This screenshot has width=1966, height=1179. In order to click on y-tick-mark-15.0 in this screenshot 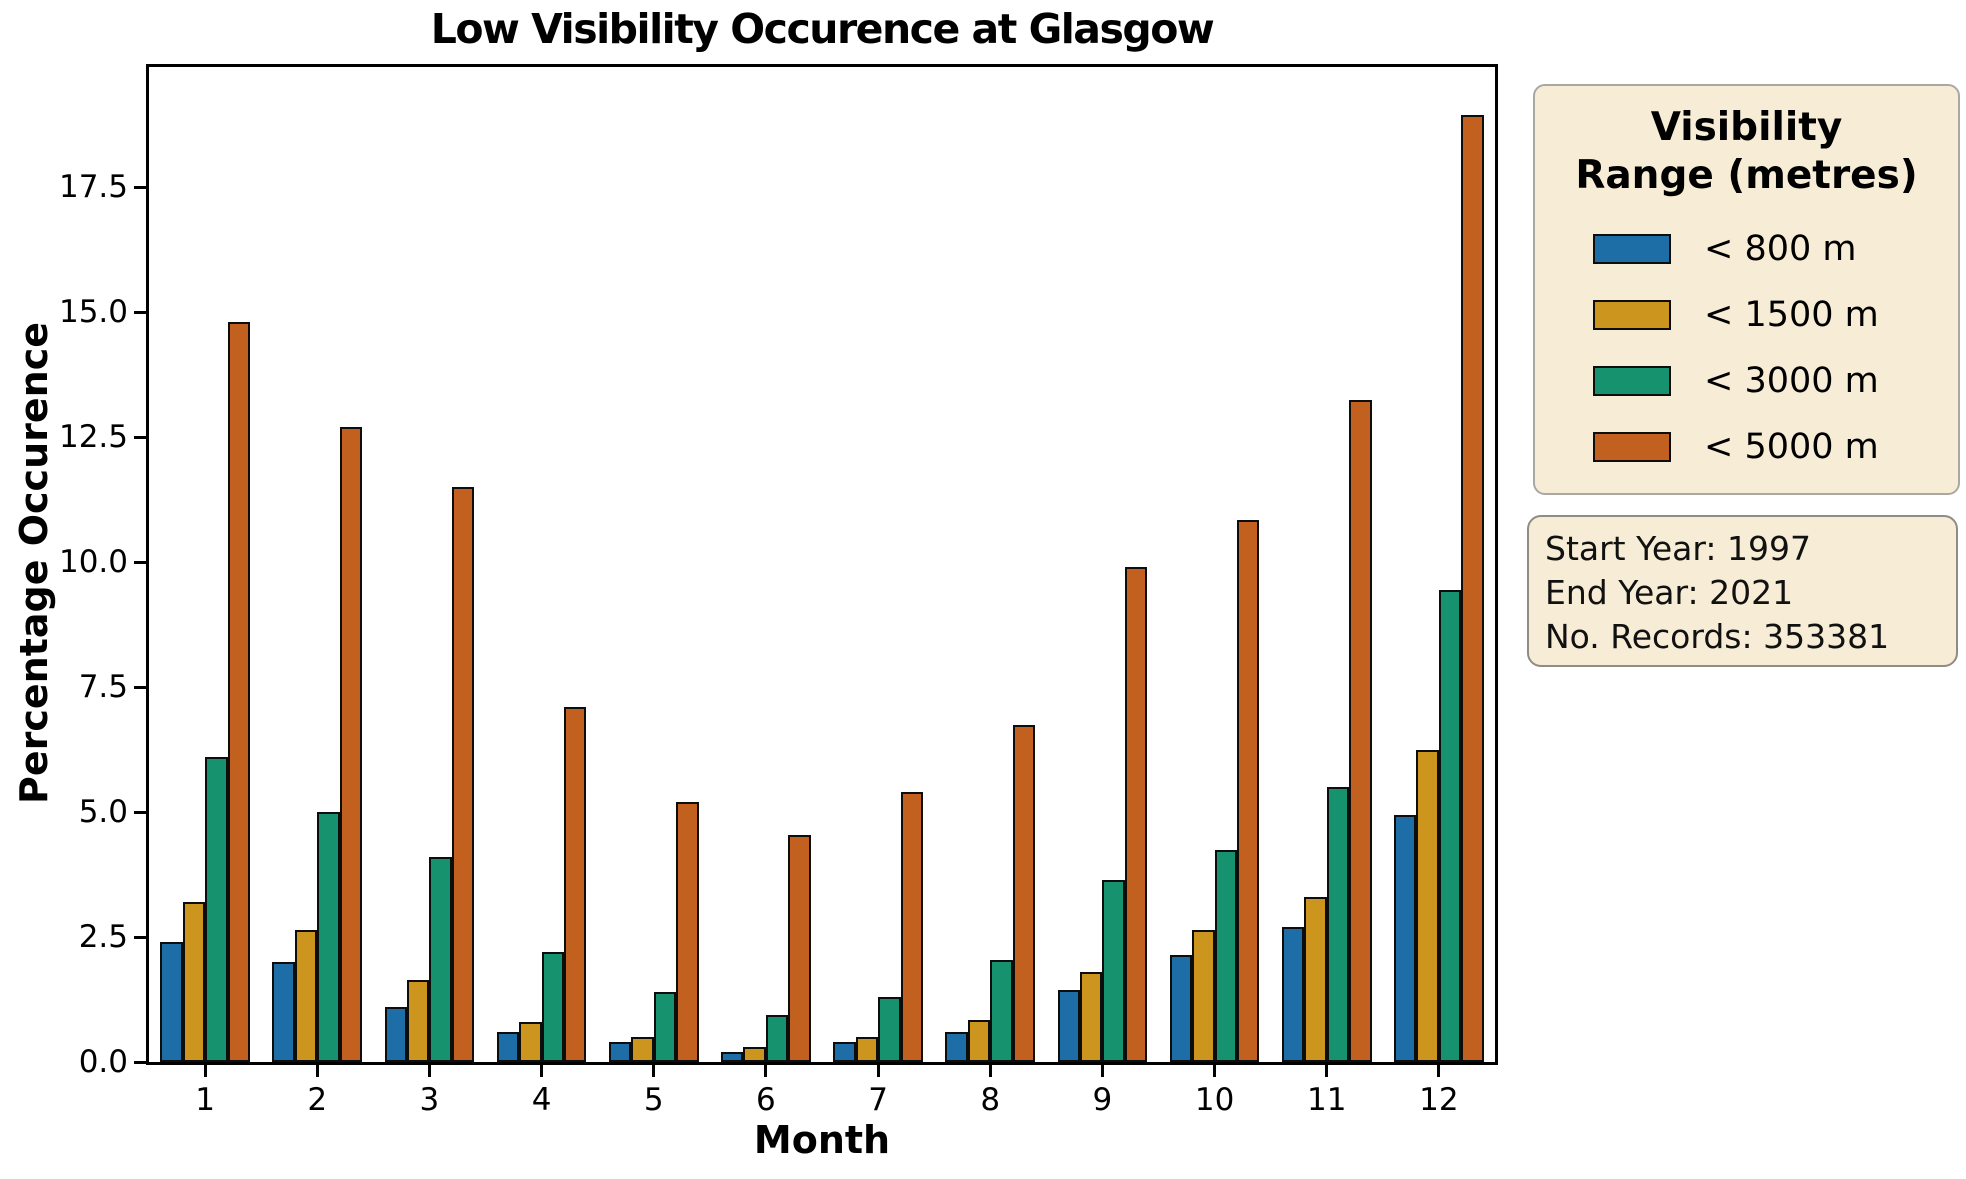, I will do `click(140, 312)`.